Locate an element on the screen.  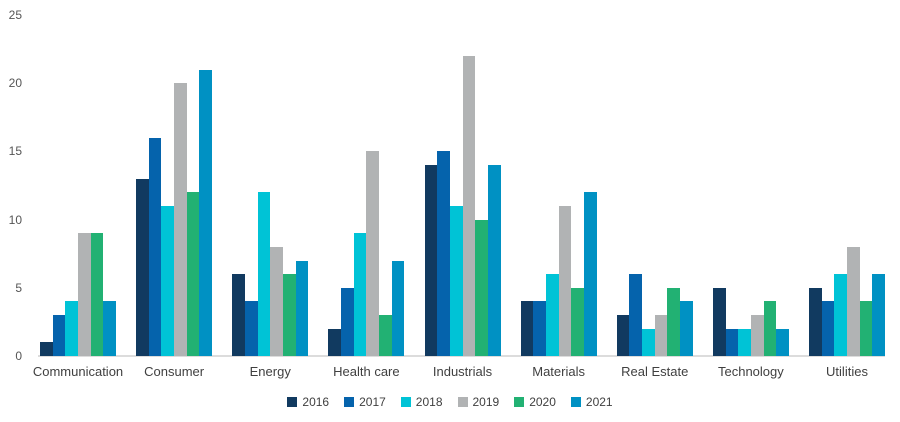
legend-item-2016: 2016 is located at coordinates (308, 402).